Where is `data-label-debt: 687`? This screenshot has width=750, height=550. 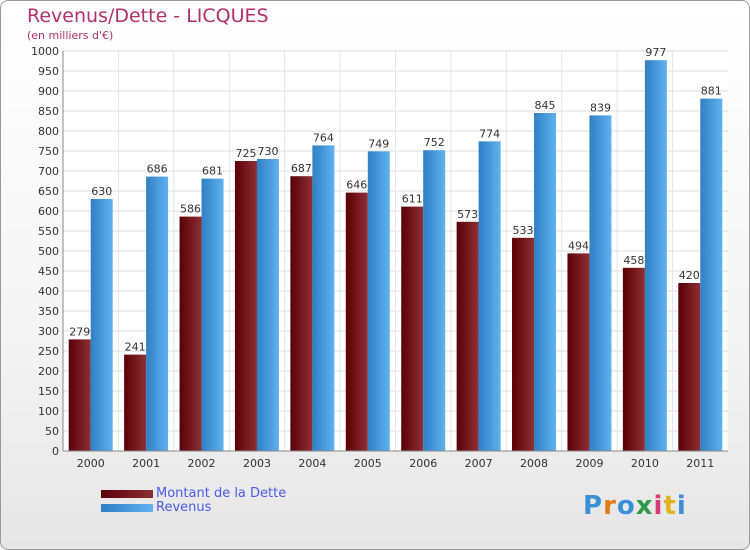
data-label-debt: 687 is located at coordinates (301, 168).